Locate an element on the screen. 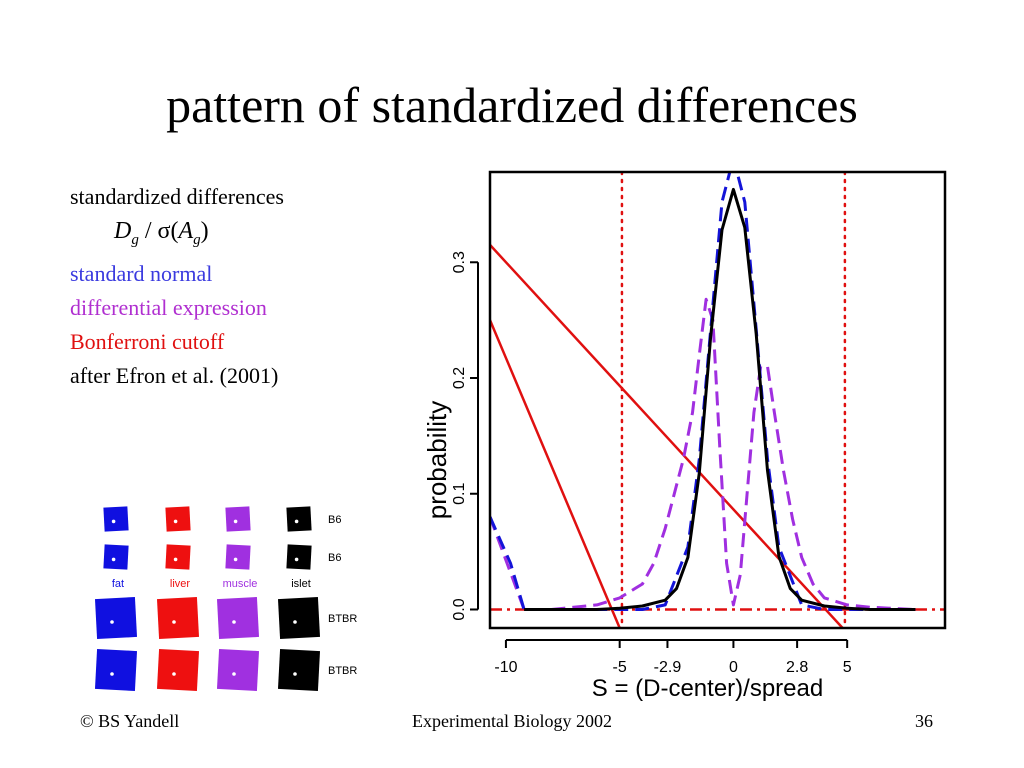 The image size is (1024, 768). legend-bonferroni-cutoff: Bonferroni cutoff is located at coordinates (147, 341).